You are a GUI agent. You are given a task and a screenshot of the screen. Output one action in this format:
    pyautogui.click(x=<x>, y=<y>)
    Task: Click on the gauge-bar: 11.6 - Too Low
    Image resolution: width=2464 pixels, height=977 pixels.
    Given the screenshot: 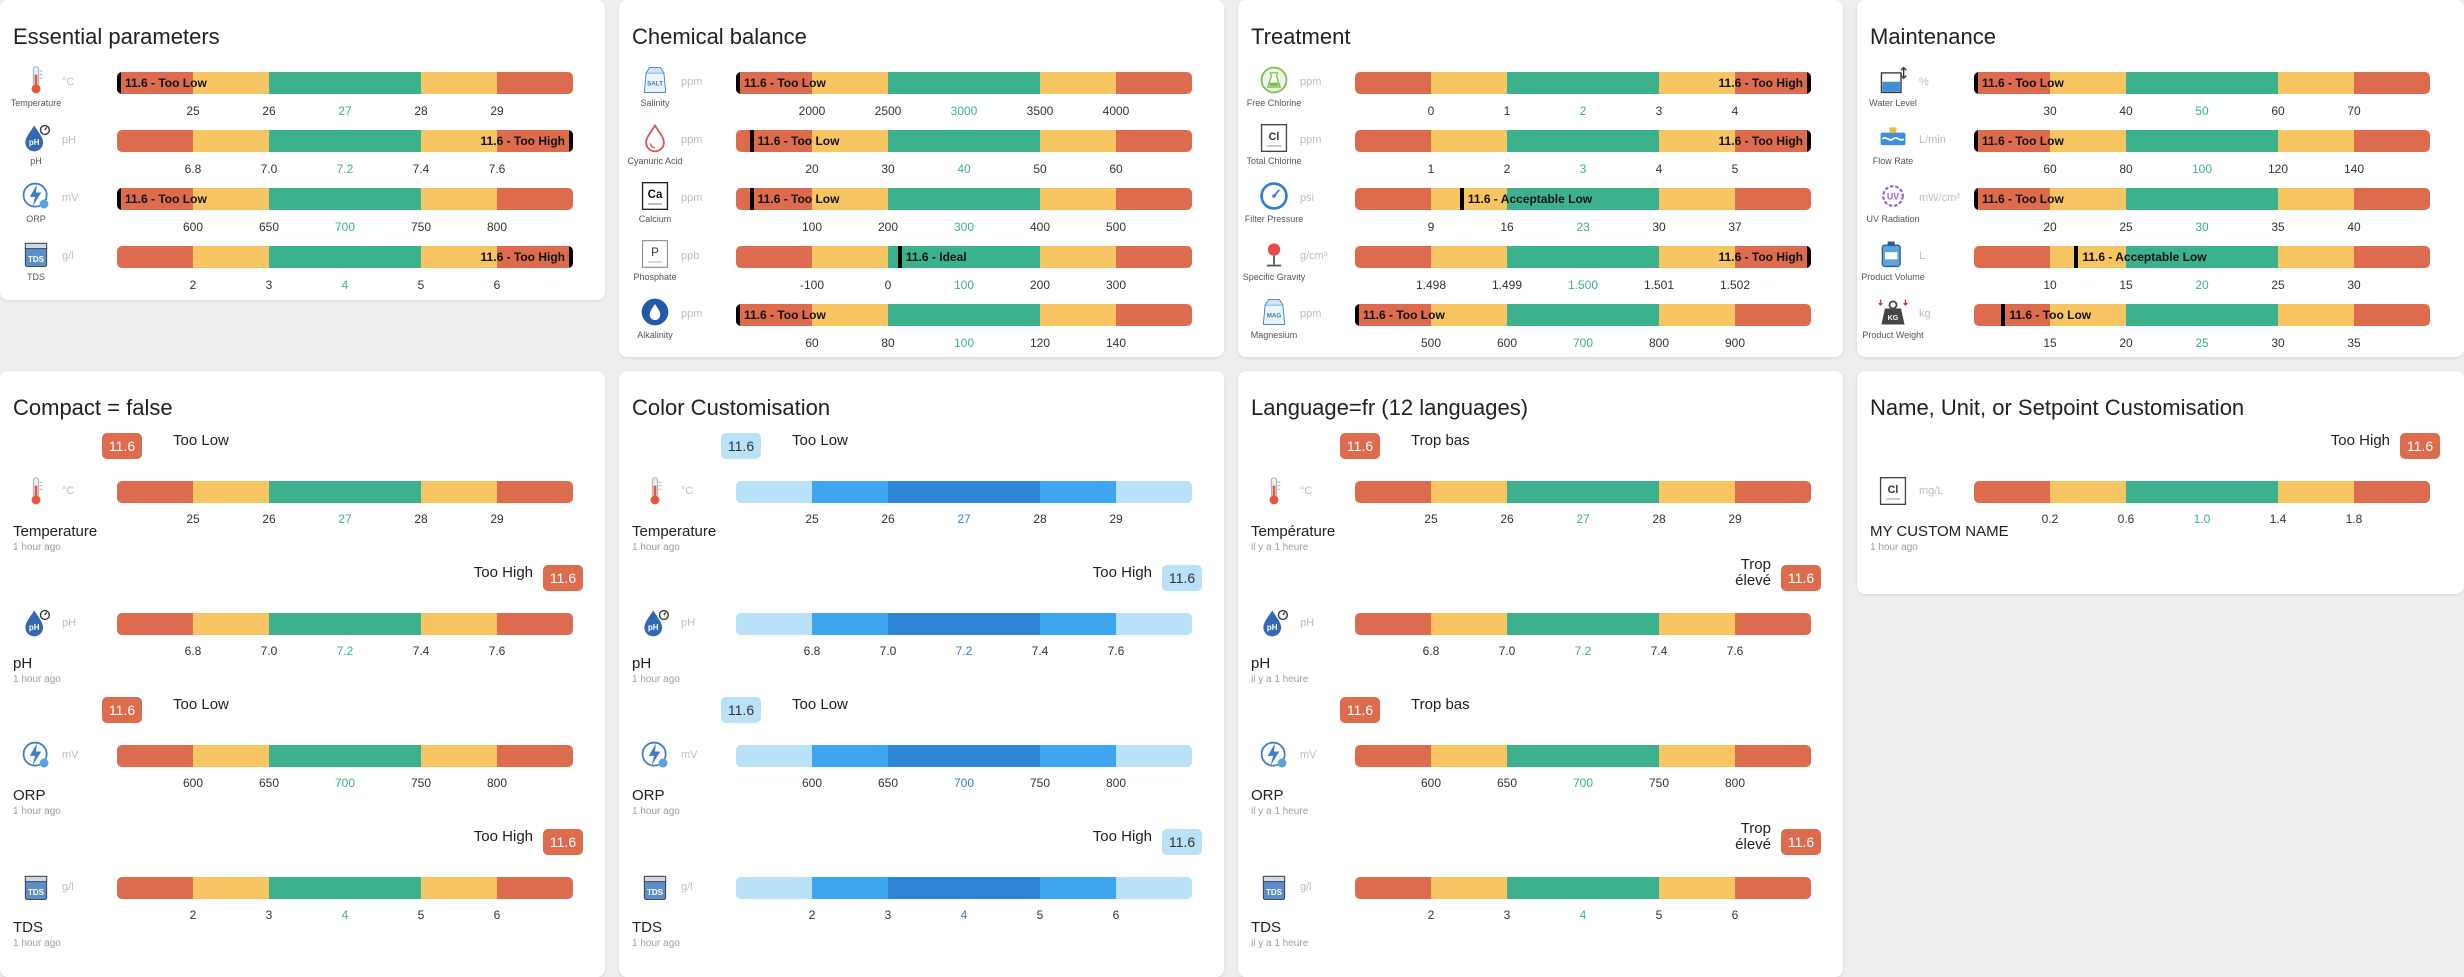 What is the action you would take?
    pyautogui.click(x=964, y=315)
    